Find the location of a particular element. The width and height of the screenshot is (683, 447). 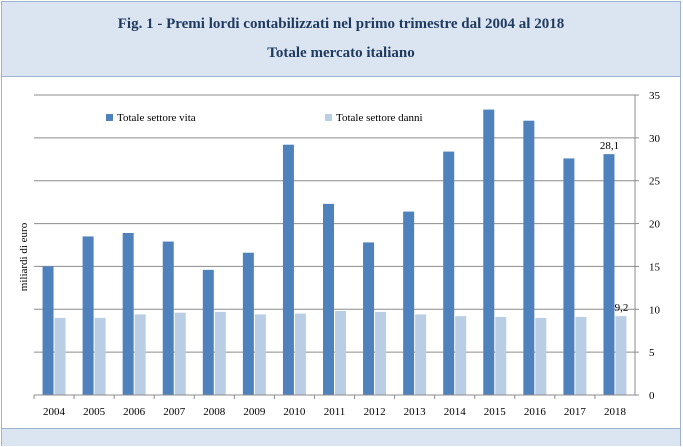

x-tick-label: 2016 is located at coordinates (535, 412).